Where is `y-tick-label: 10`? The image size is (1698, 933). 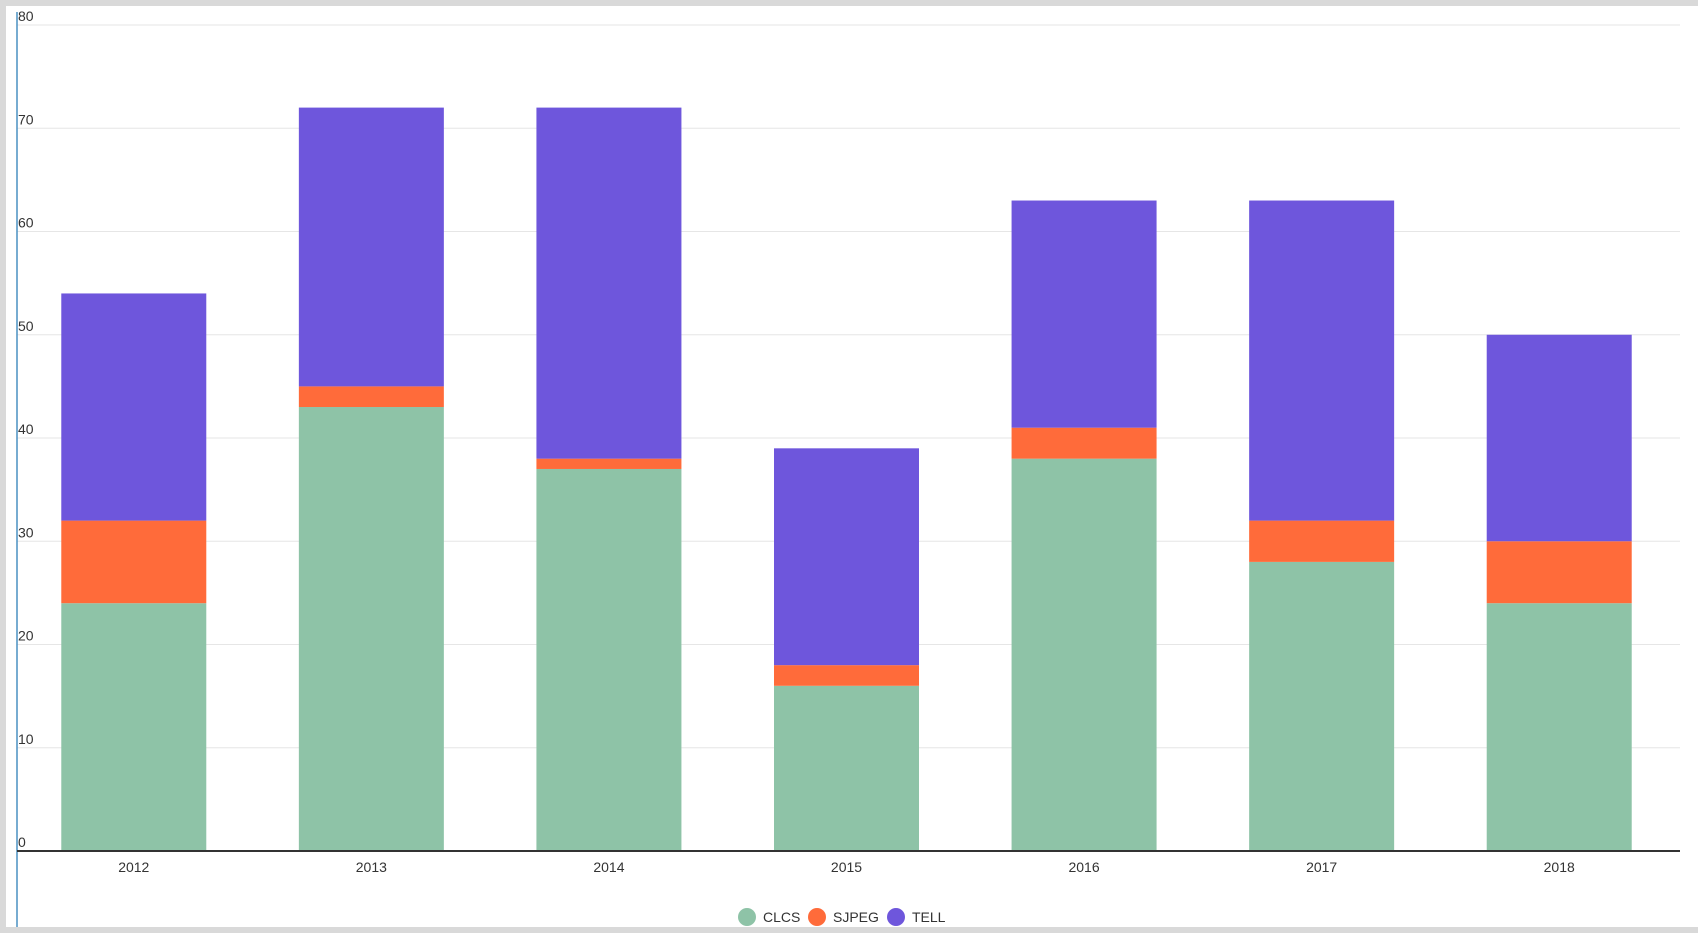
y-tick-label: 10 is located at coordinates (26, 739).